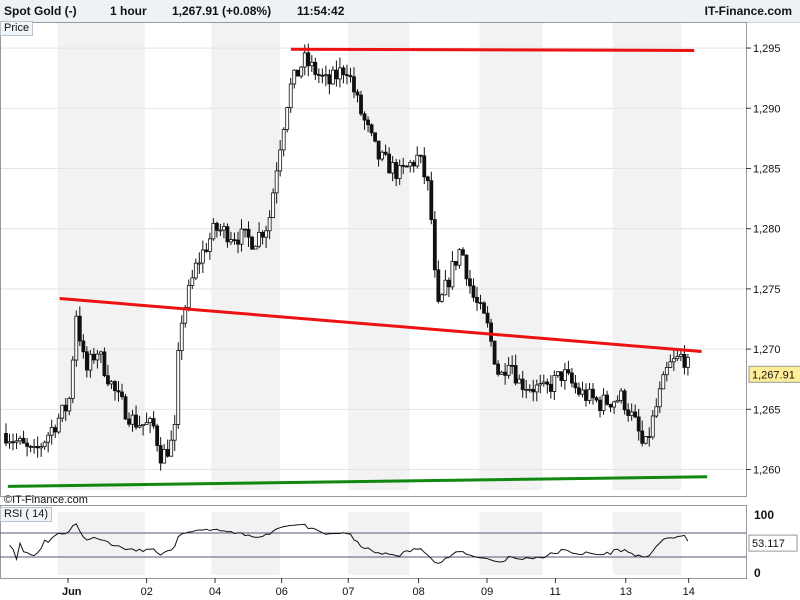 This screenshot has width=800, height=600. I want to click on y-tick-label: 1,265, so click(767, 410).